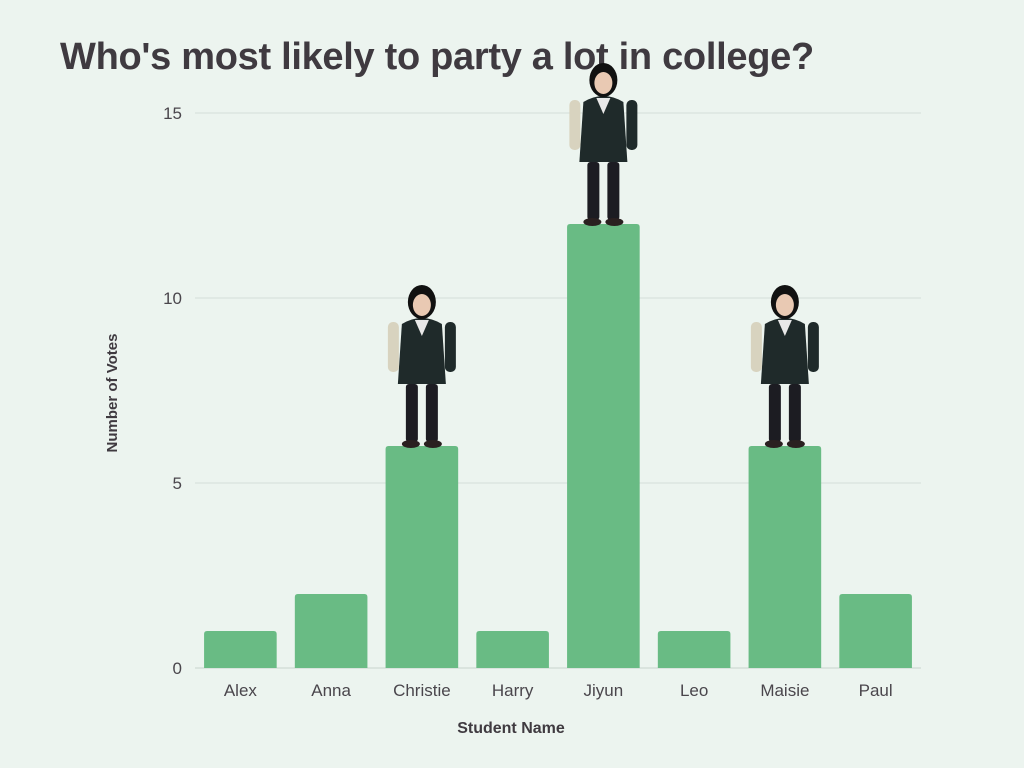  What do you see at coordinates (603, 144) in the screenshot?
I see `student-figure-jiyun` at bounding box center [603, 144].